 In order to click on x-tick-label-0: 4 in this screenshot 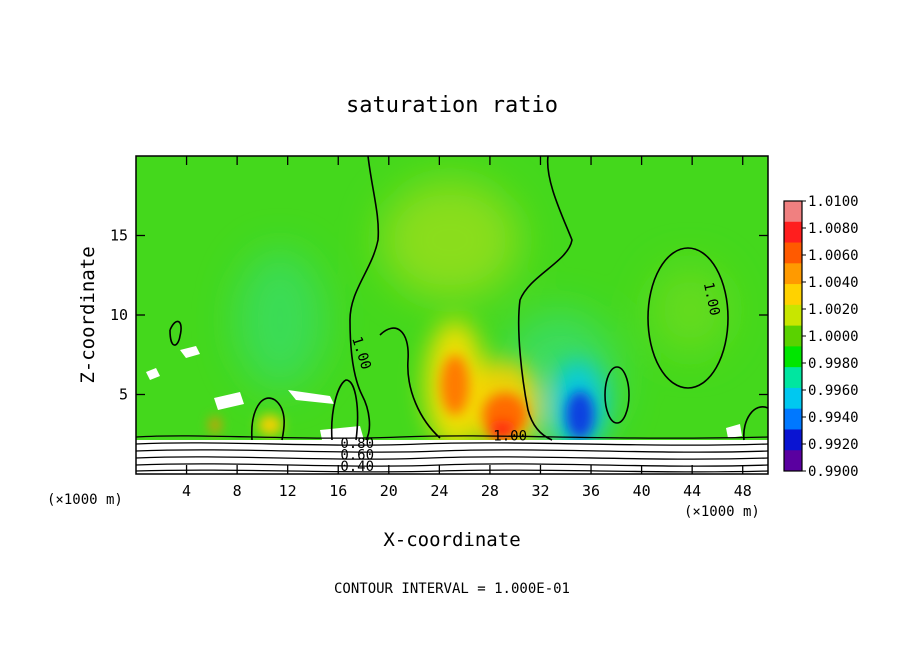, I will do `click(186, 491)`.